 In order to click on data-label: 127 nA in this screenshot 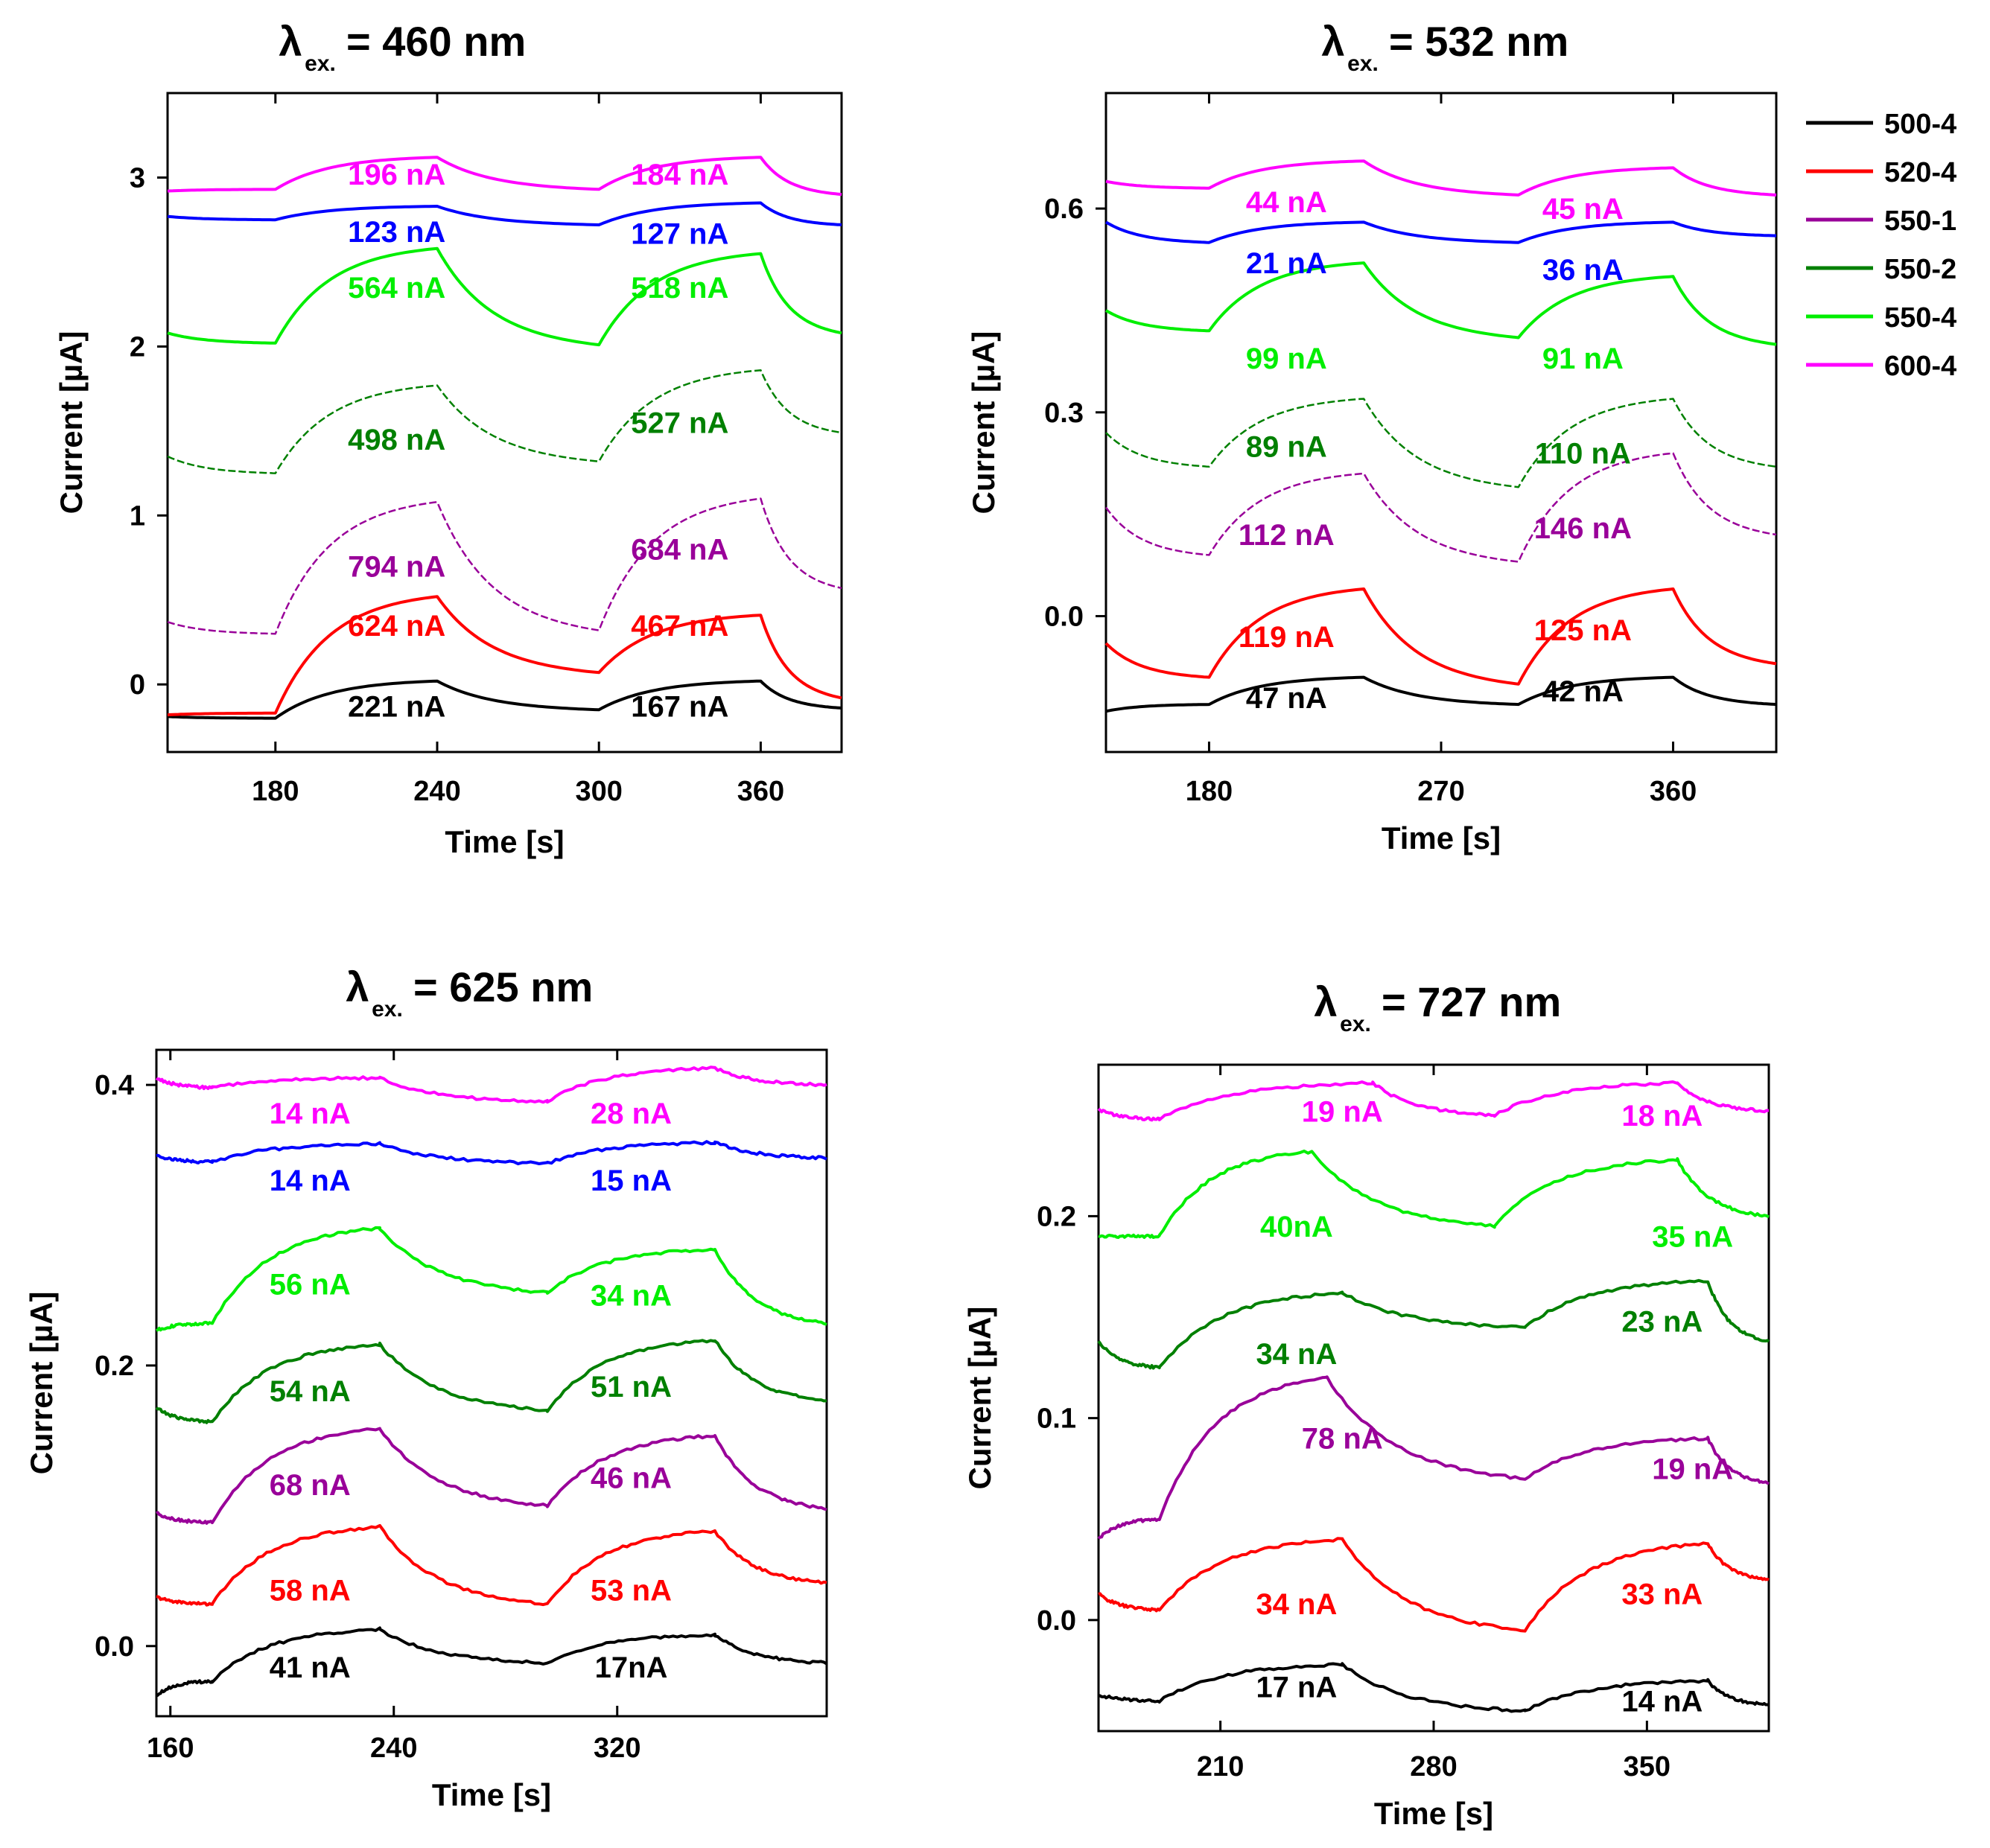, I will do `click(679, 233)`.